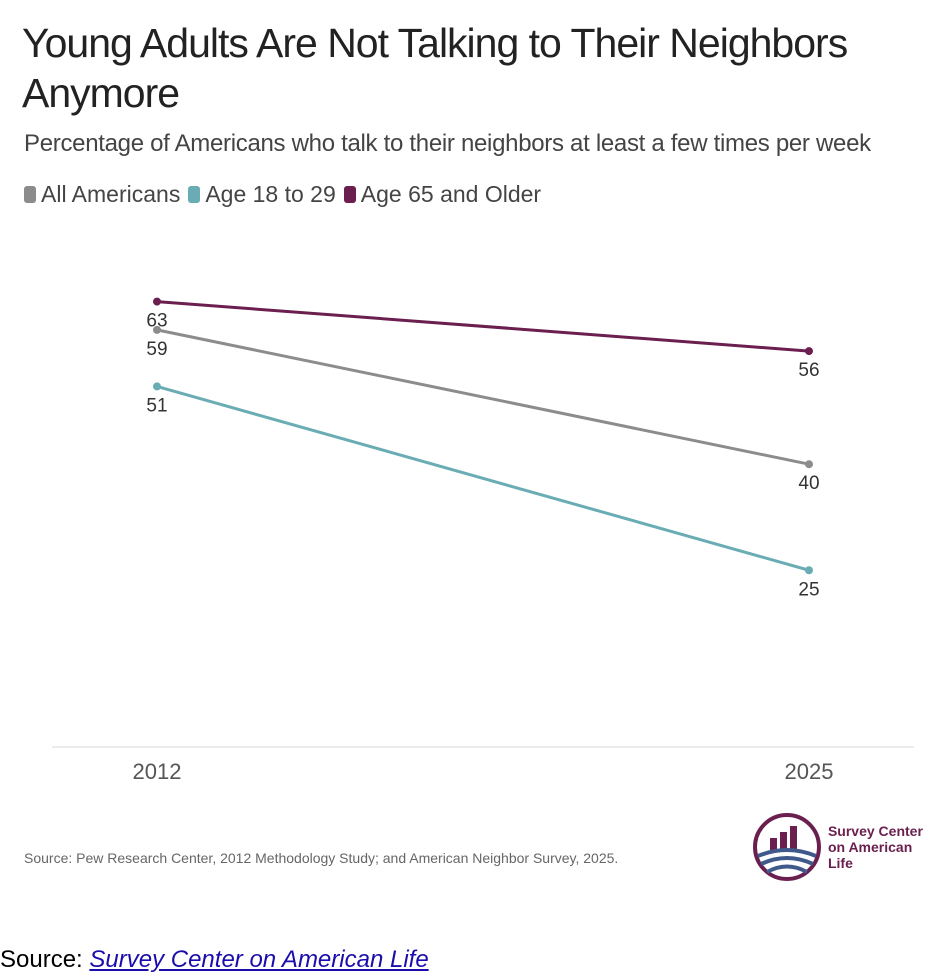  I want to click on data-label-age-65-and-older-2012: 63, so click(156, 321).